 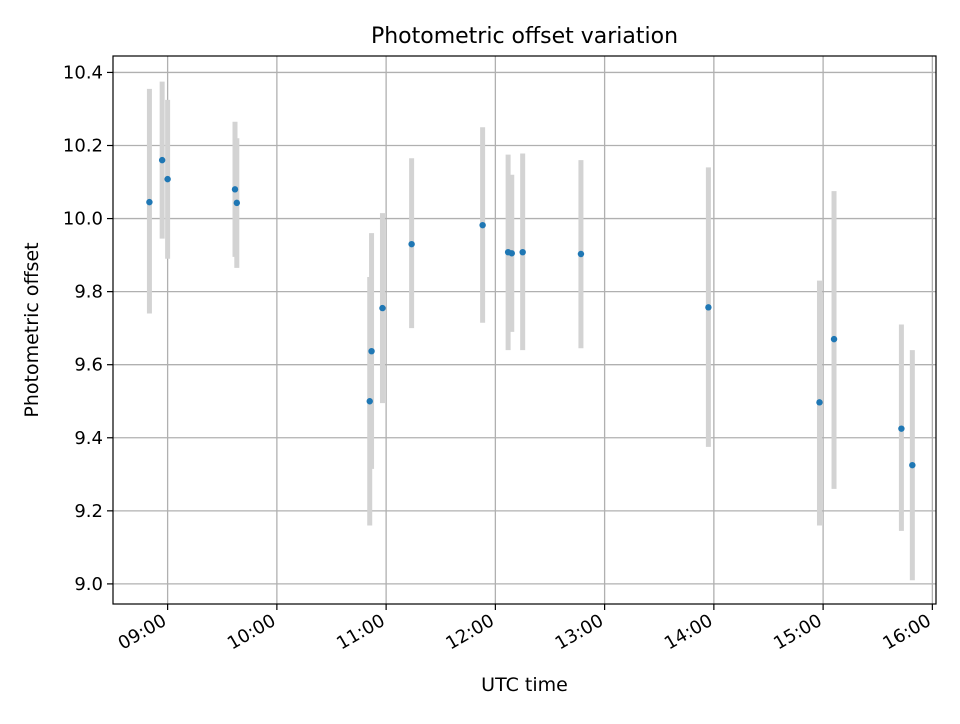 What do you see at coordinates (88, 365) in the screenshot?
I see `y-tick-label: 9.6` at bounding box center [88, 365].